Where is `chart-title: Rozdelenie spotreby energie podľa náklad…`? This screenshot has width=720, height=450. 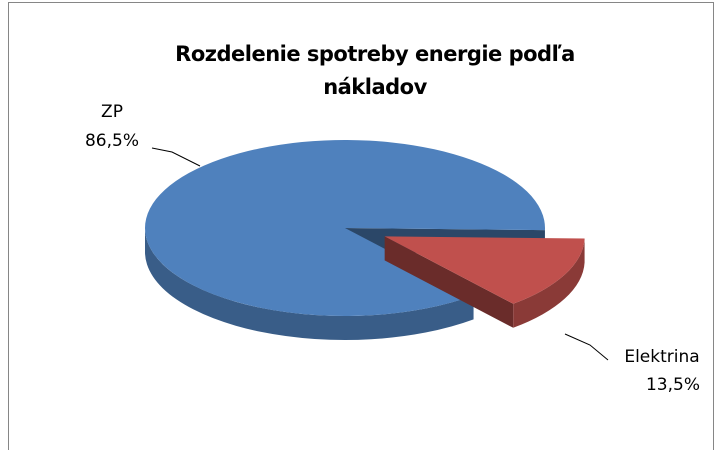
chart-title: Rozdelenie spotreby energie podľa náklad… is located at coordinates (375, 70).